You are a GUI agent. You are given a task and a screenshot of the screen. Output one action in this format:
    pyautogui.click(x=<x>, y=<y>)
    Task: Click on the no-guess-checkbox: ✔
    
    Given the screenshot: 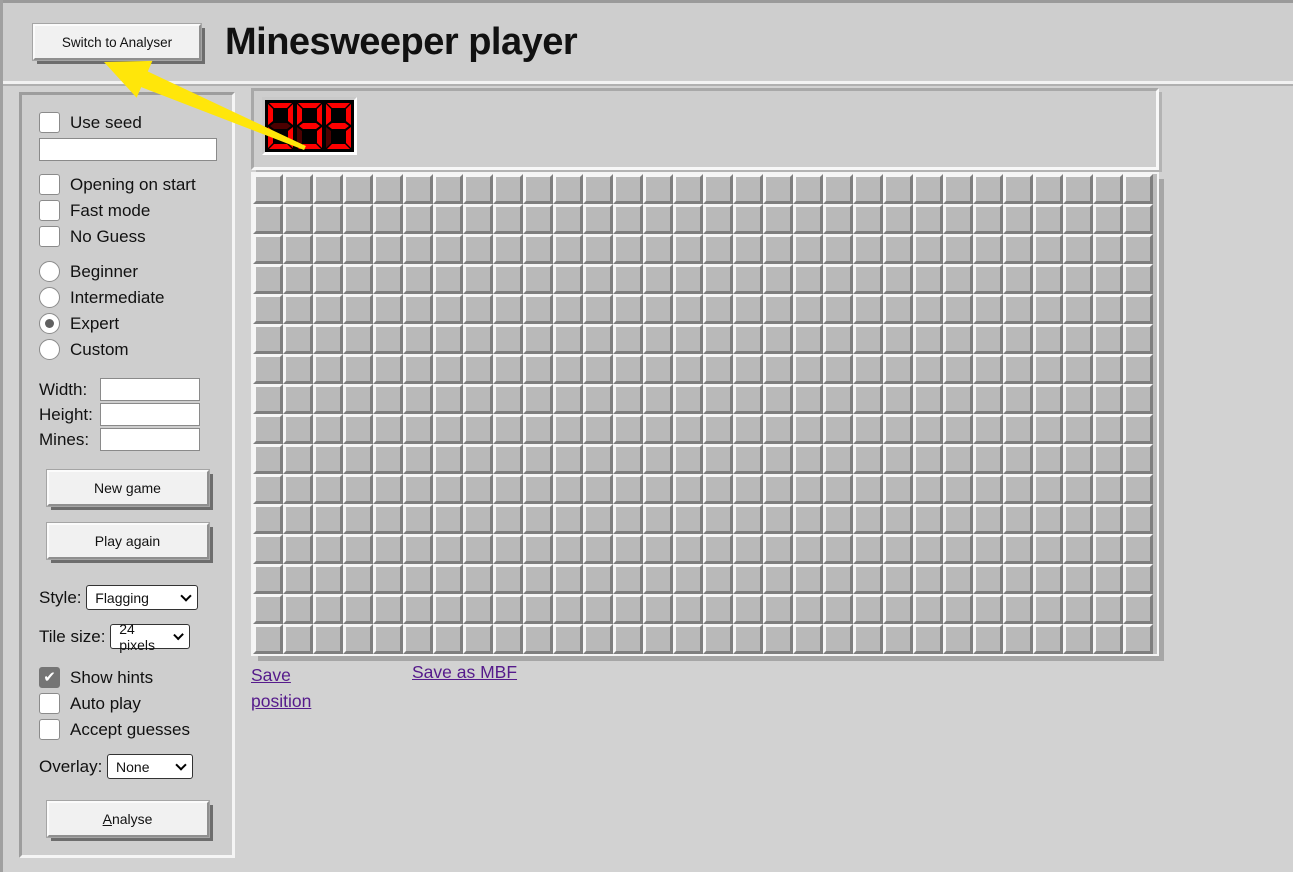 What is the action you would take?
    pyautogui.click(x=49, y=236)
    